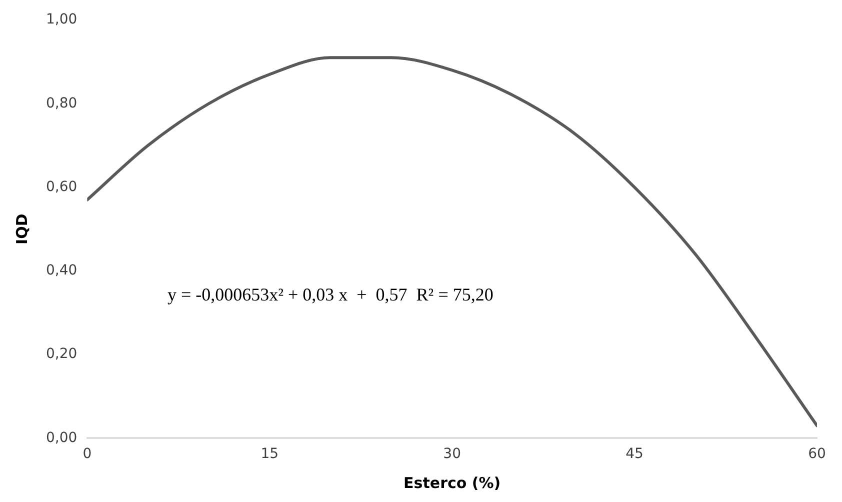  What do you see at coordinates (87, 454) in the screenshot?
I see `x-tick-label: 0` at bounding box center [87, 454].